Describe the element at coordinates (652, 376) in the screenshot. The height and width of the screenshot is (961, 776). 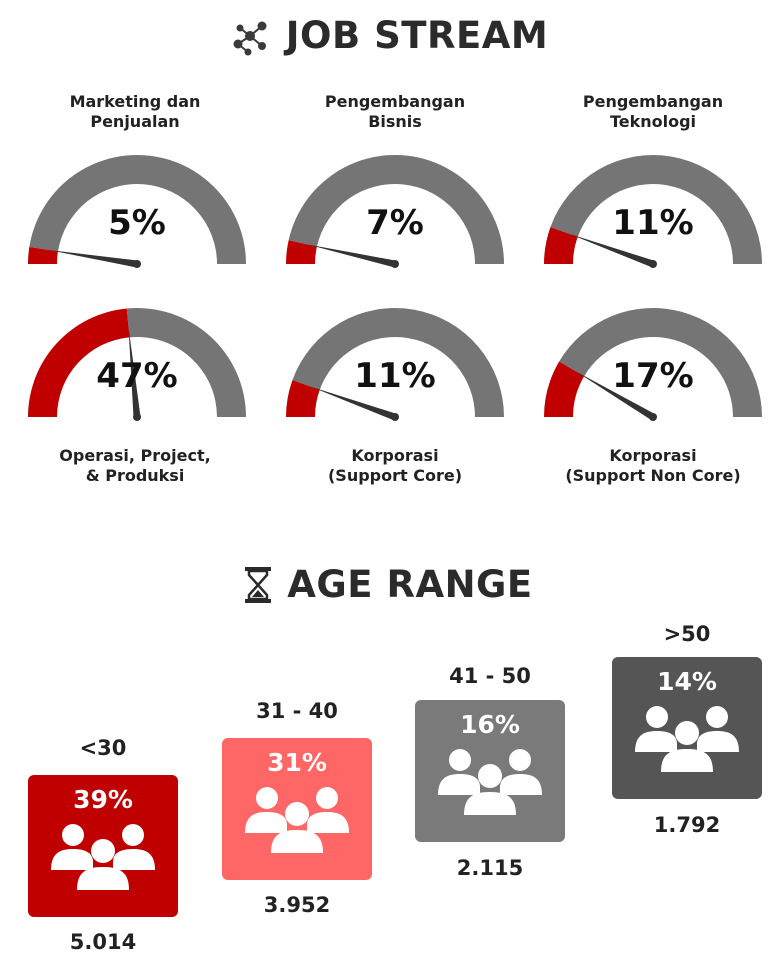
I see `gauge-value: 17%` at that location.